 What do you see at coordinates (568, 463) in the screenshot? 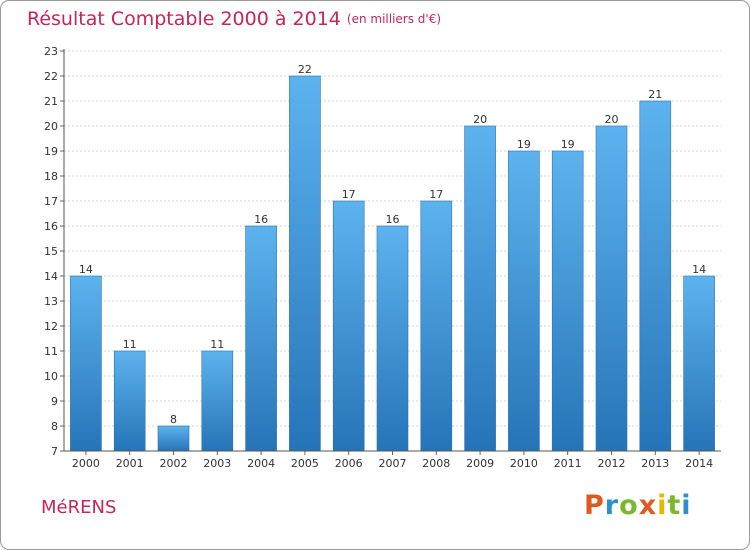
I see `x-tick-label-2011: 2011` at bounding box center [568, 463].